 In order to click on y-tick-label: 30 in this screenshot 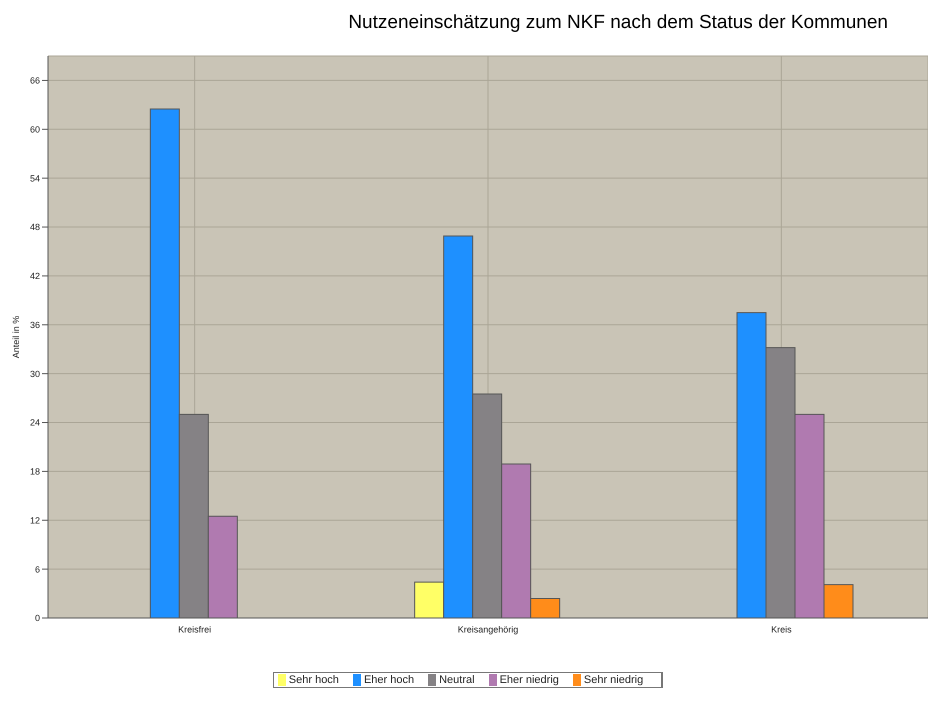, I will do `click(35, 373)`.